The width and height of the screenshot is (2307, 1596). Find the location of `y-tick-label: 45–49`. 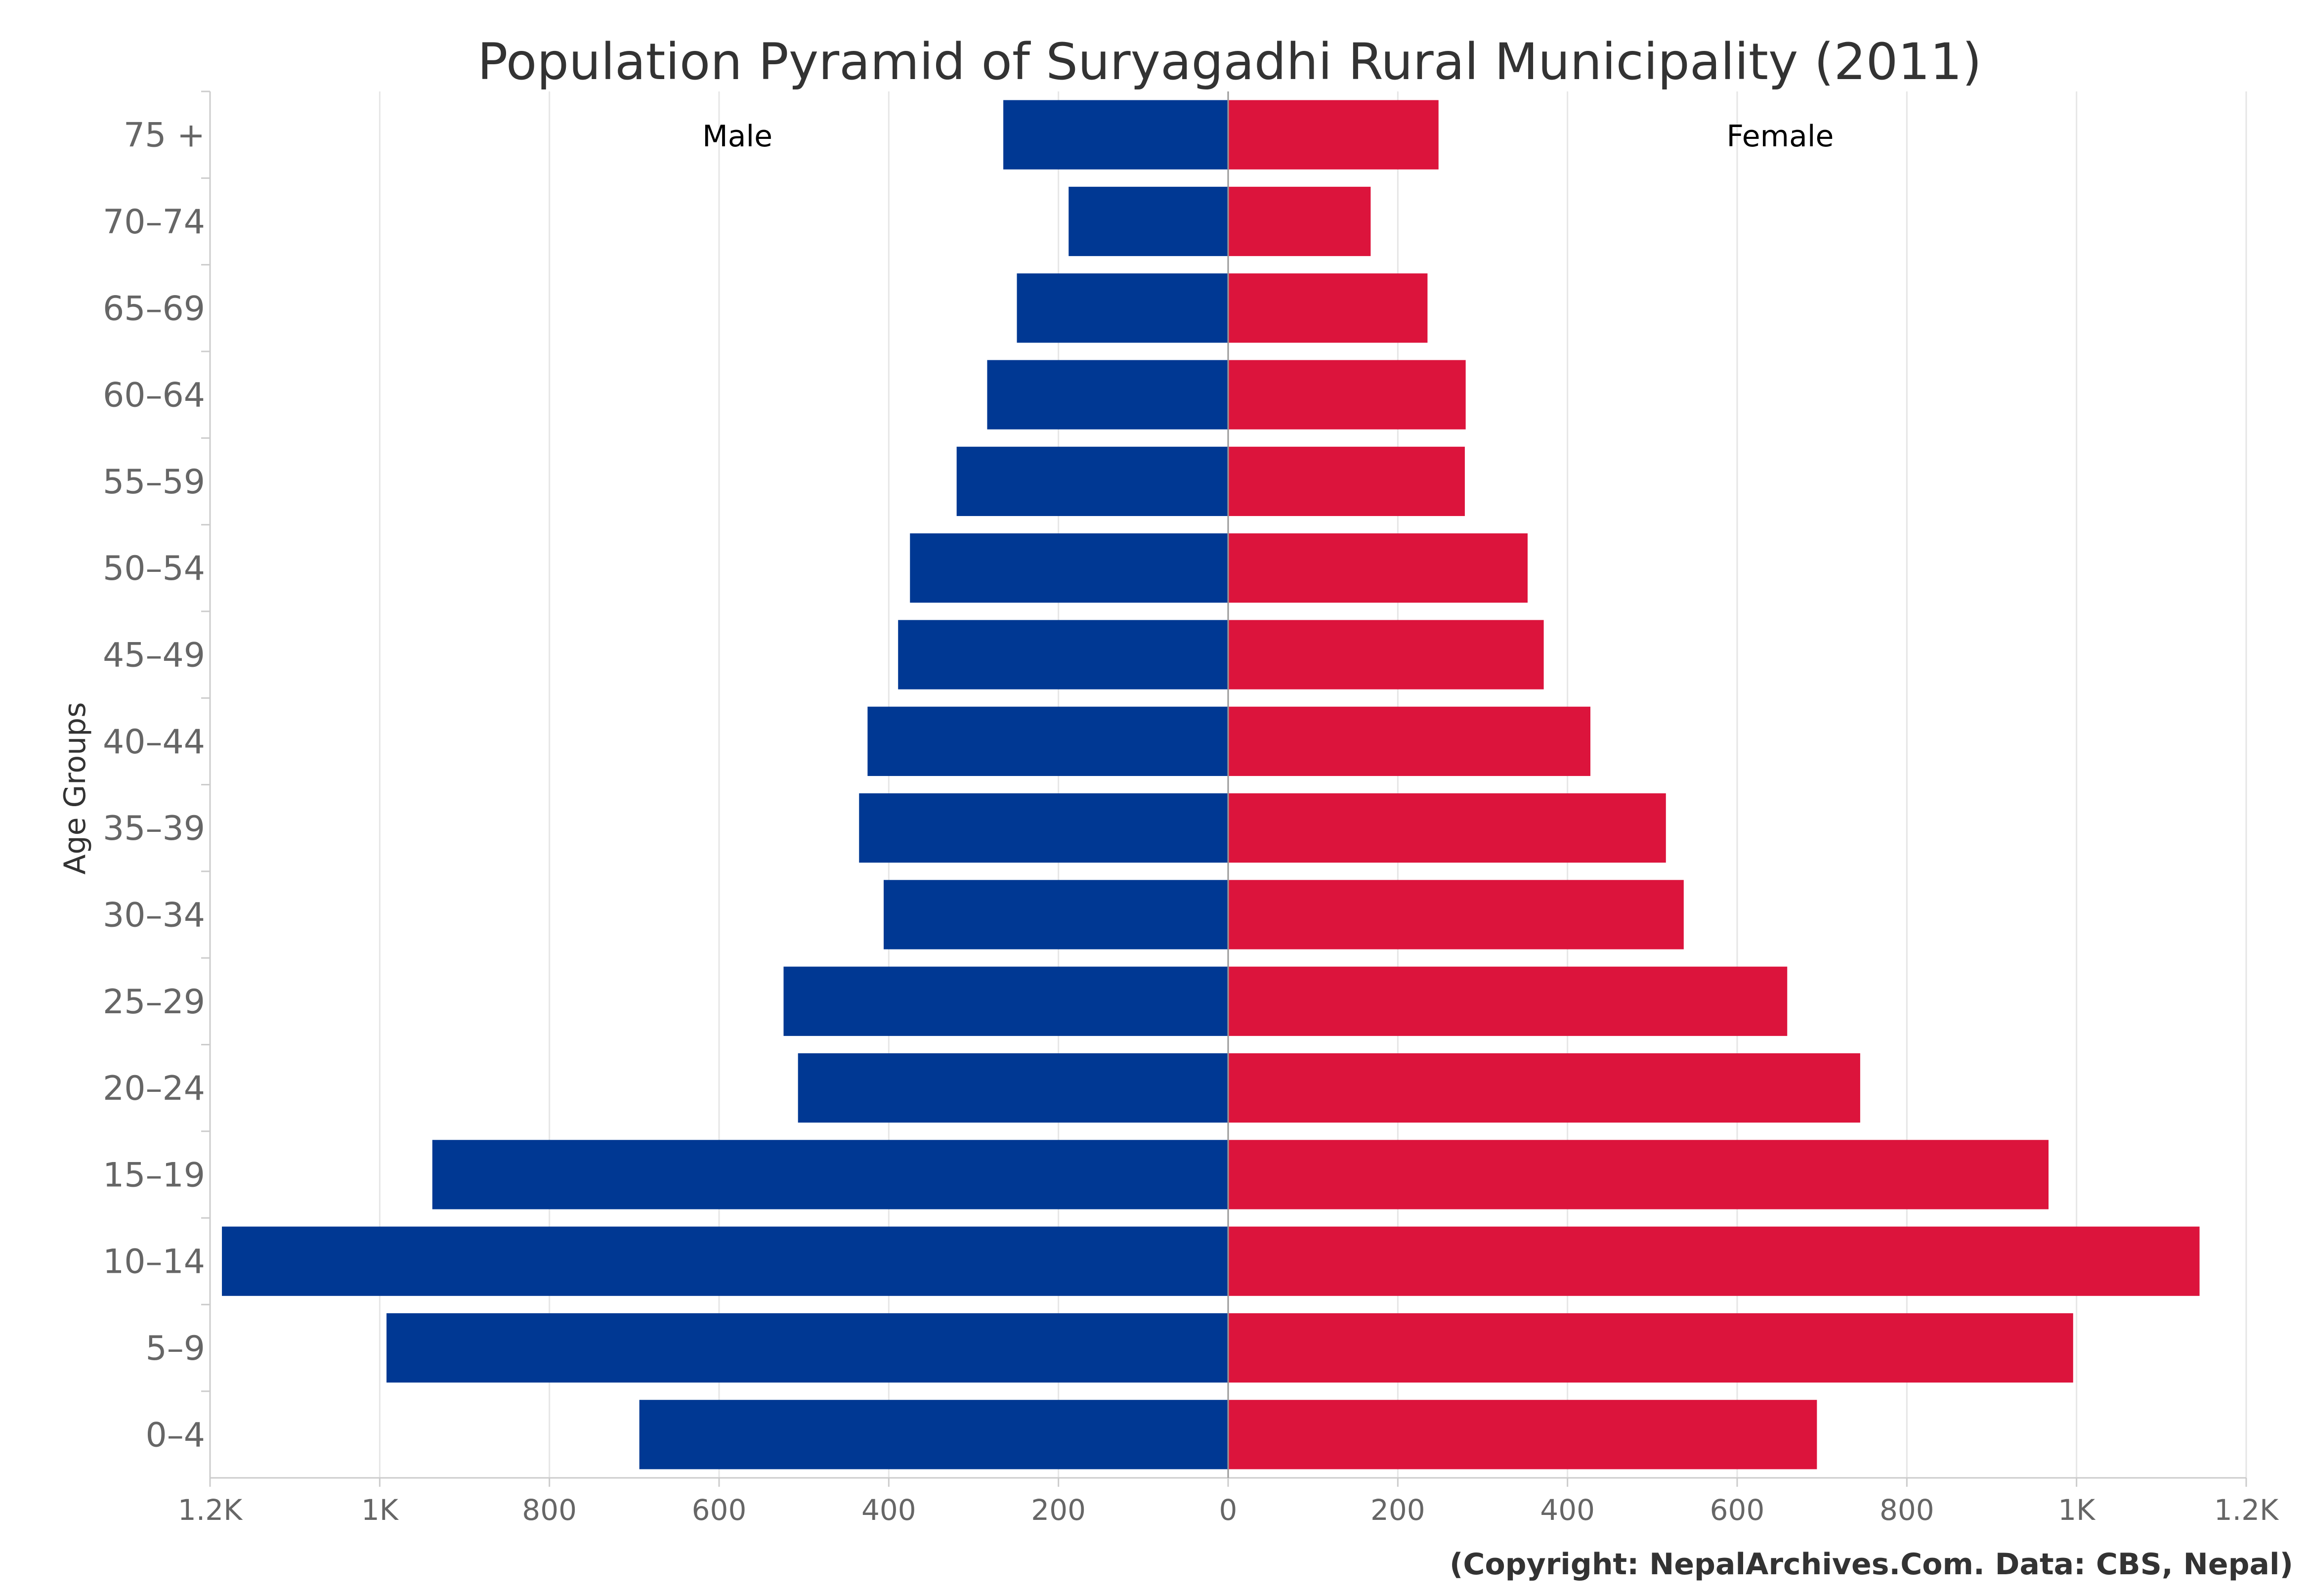

y-tick-label: 45–49 is located at coordinates (154, 655).